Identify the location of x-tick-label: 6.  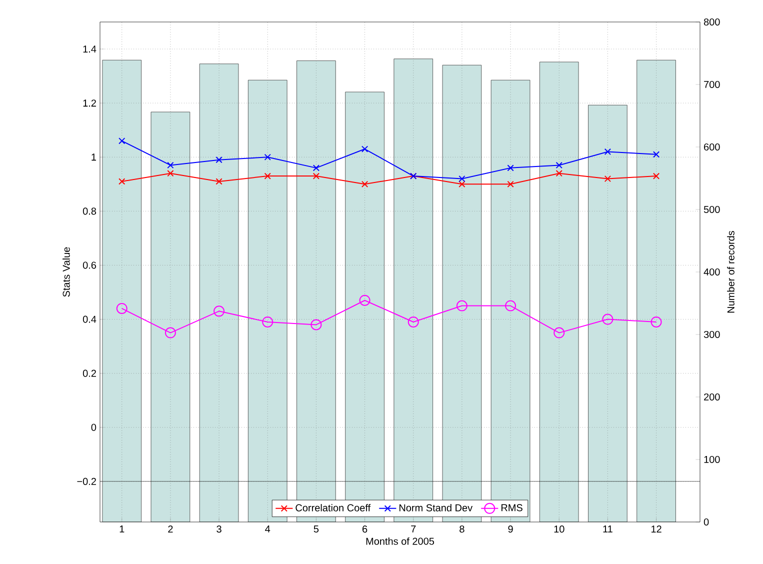
(365, 529).